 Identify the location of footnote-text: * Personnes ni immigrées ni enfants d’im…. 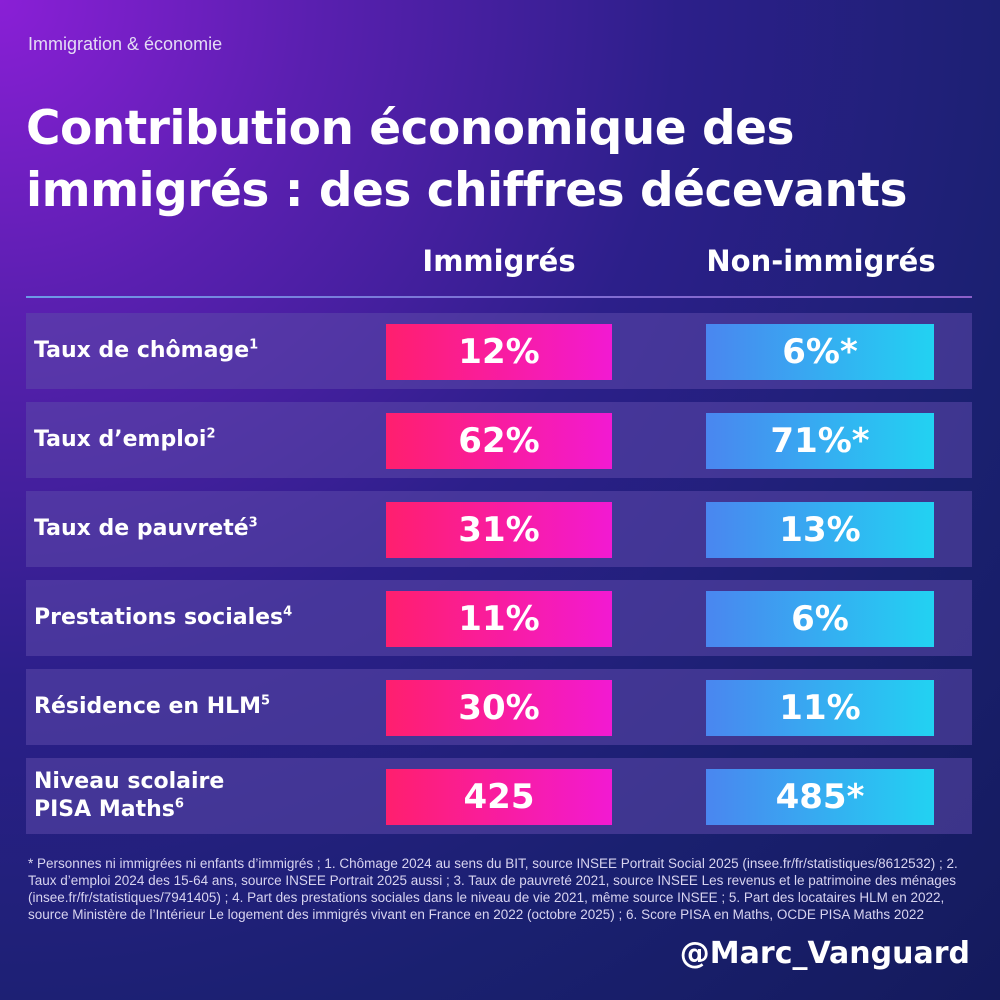
(493, 889).